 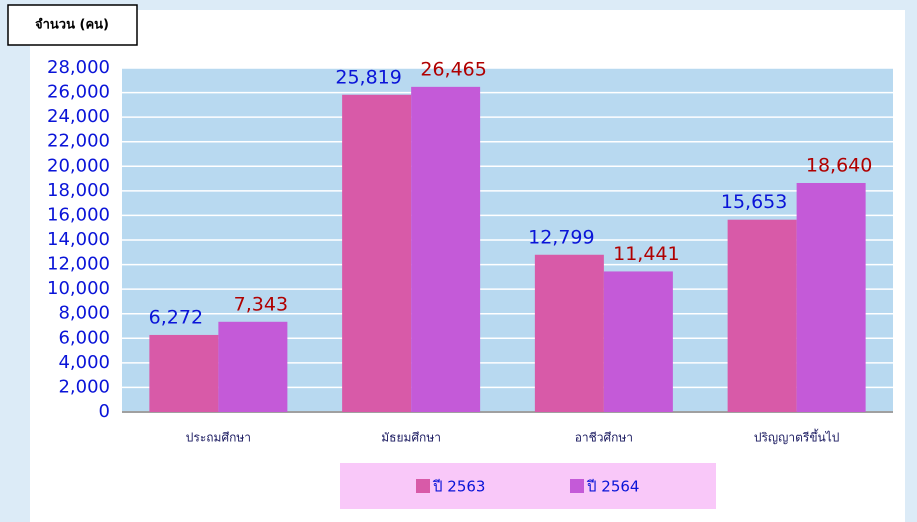 What do you see at coordinates (78, 214) in the screenshot?
I see `y-tick-label: 16,000` at bounding box center [78, 214].